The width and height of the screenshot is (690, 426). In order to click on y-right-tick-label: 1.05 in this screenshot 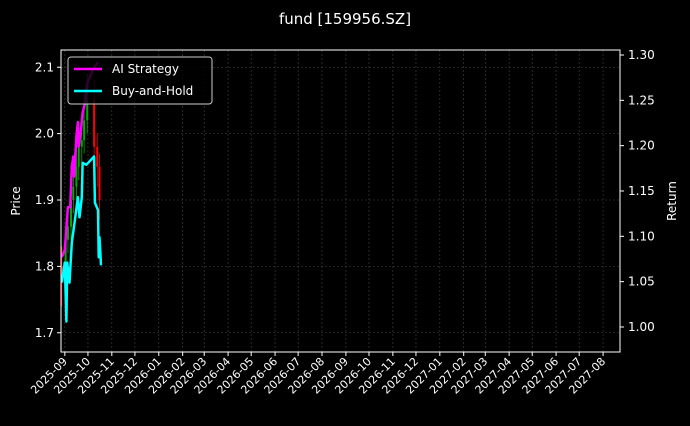, I will do `click(641, 282)`.